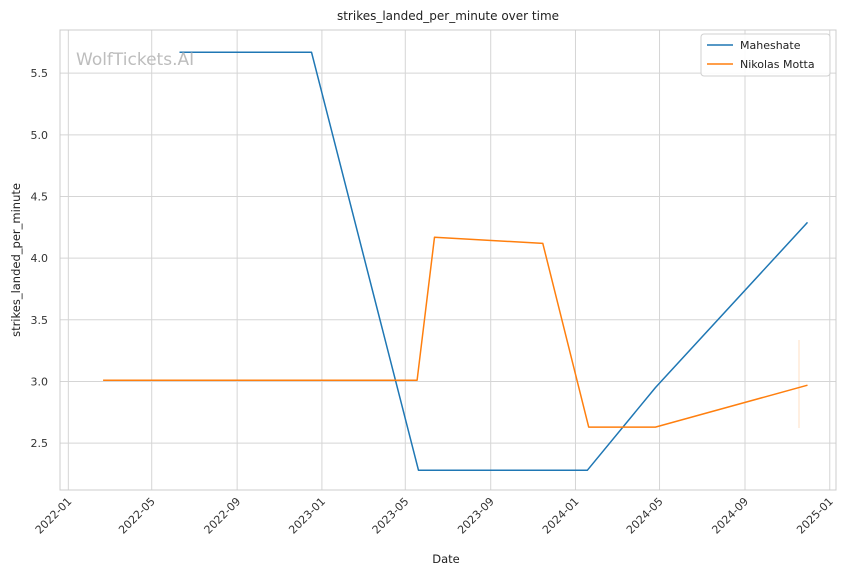 This screenshot has height=575, width=860. Describe the element at coordinates (815, 516) in the screenshot. I see `x-tick-label: 2025-01` at that location.